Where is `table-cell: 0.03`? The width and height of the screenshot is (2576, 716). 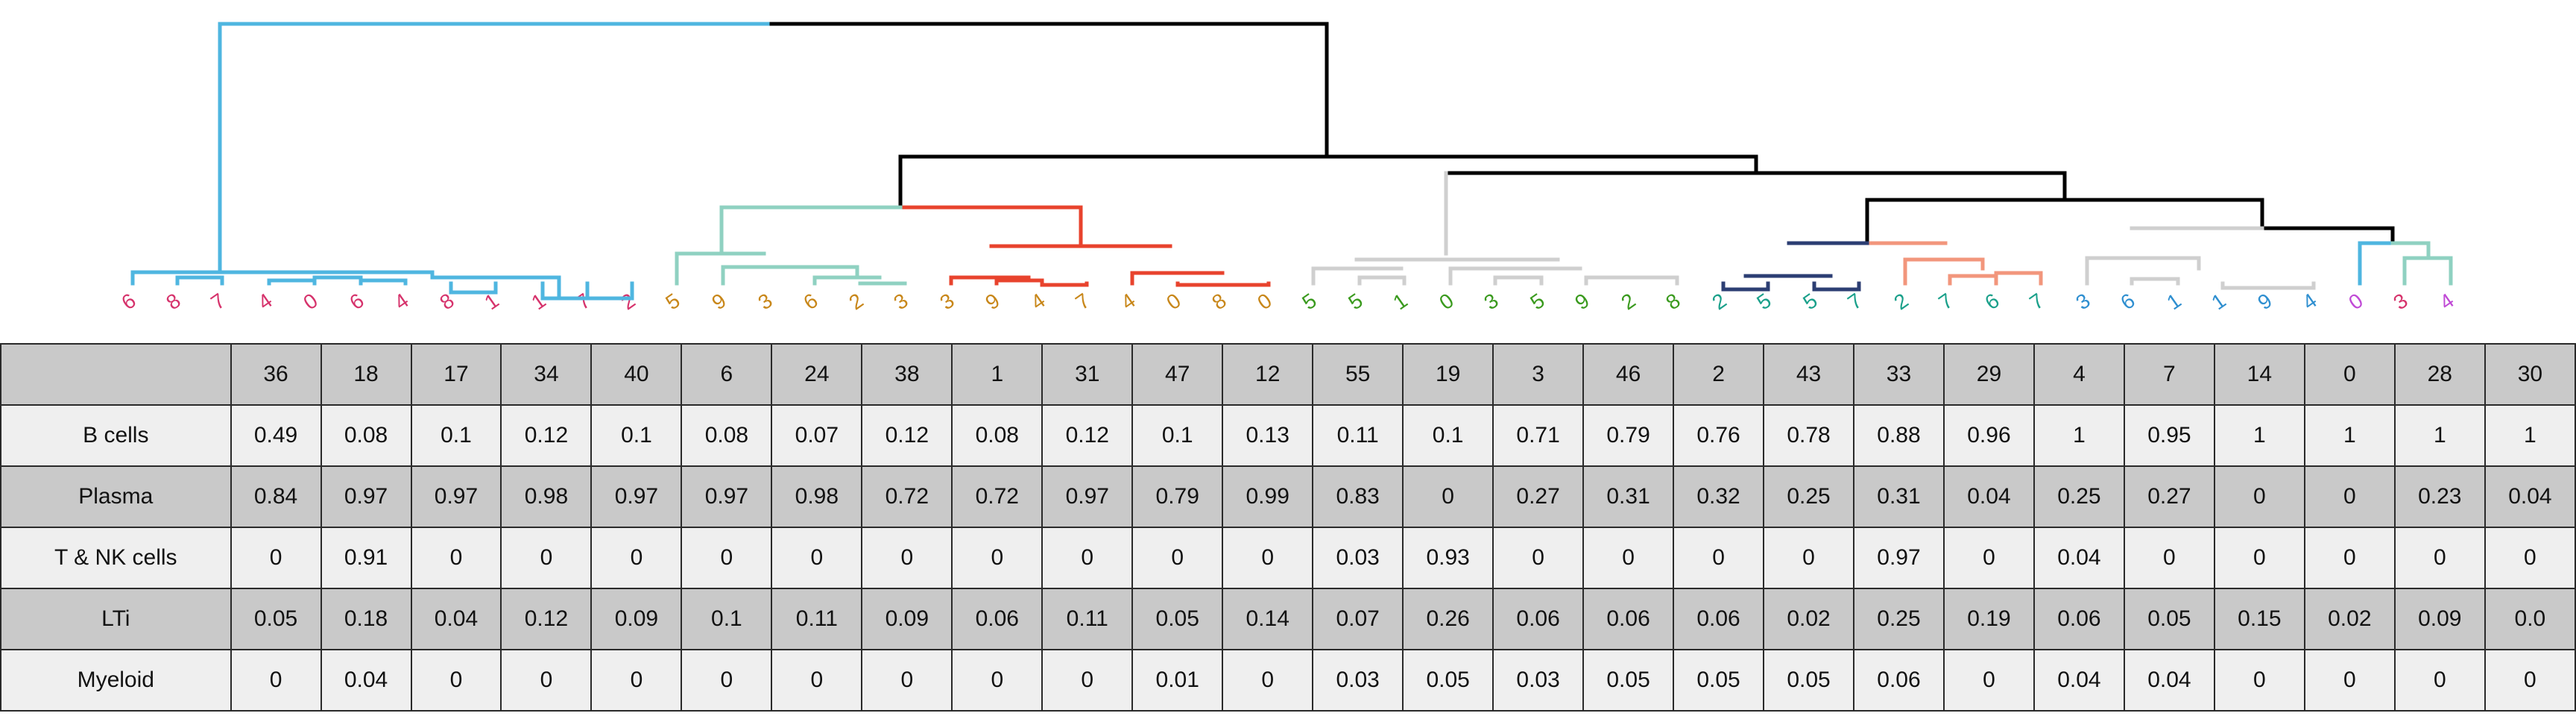 table-cell: 0.03 is located at coordinates (1538, 680).